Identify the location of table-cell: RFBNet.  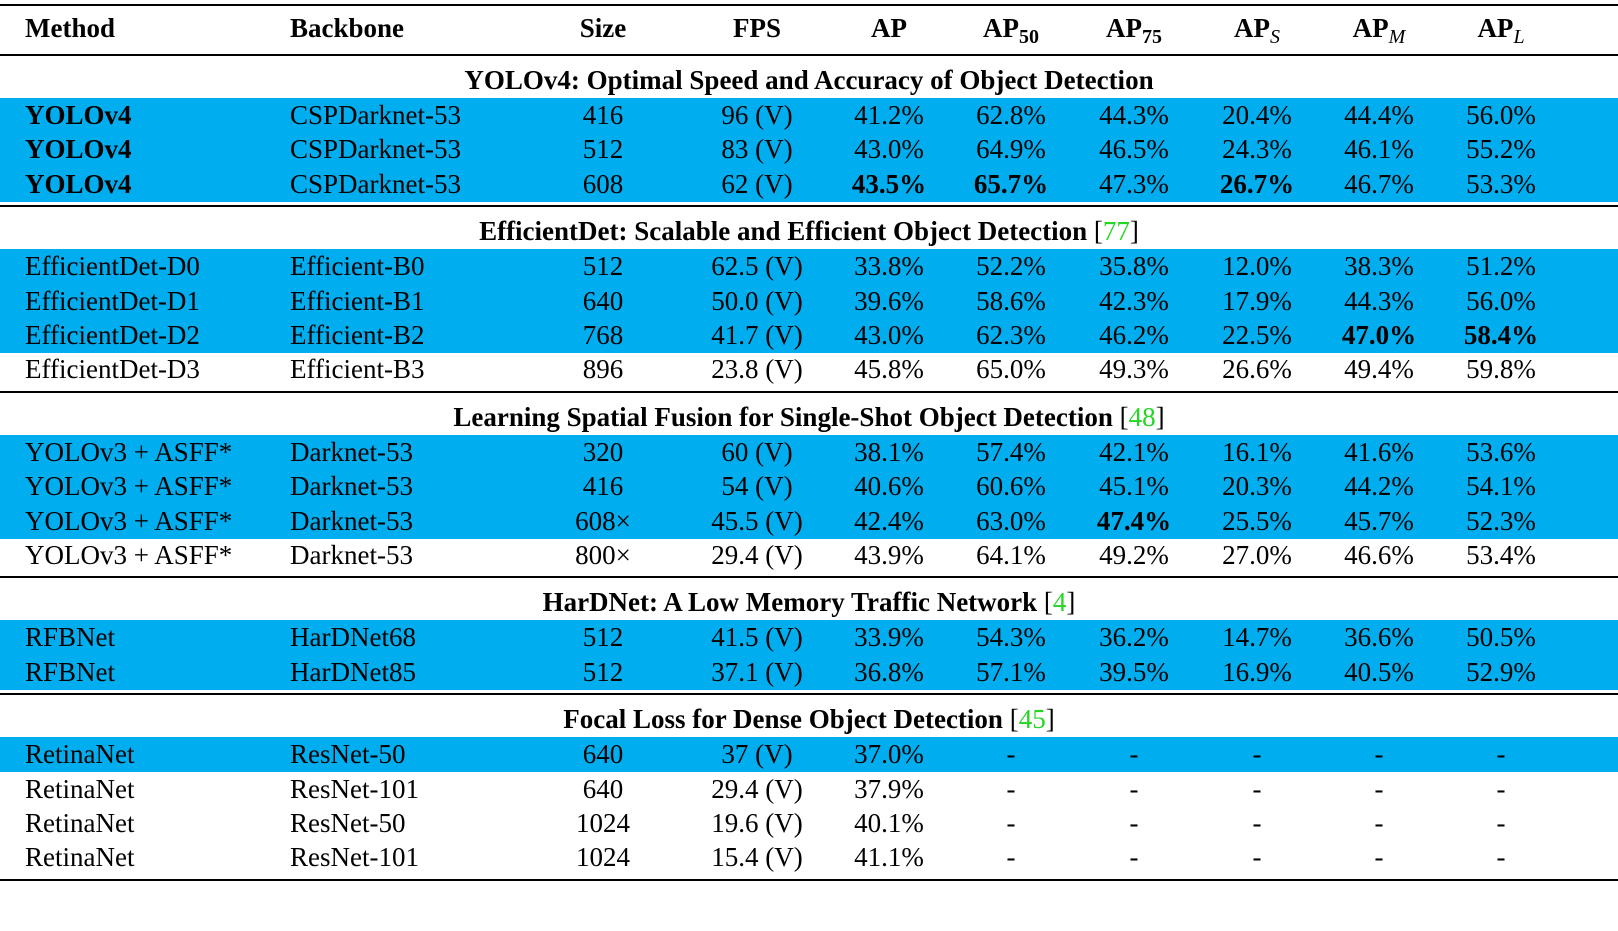
(70, 637).